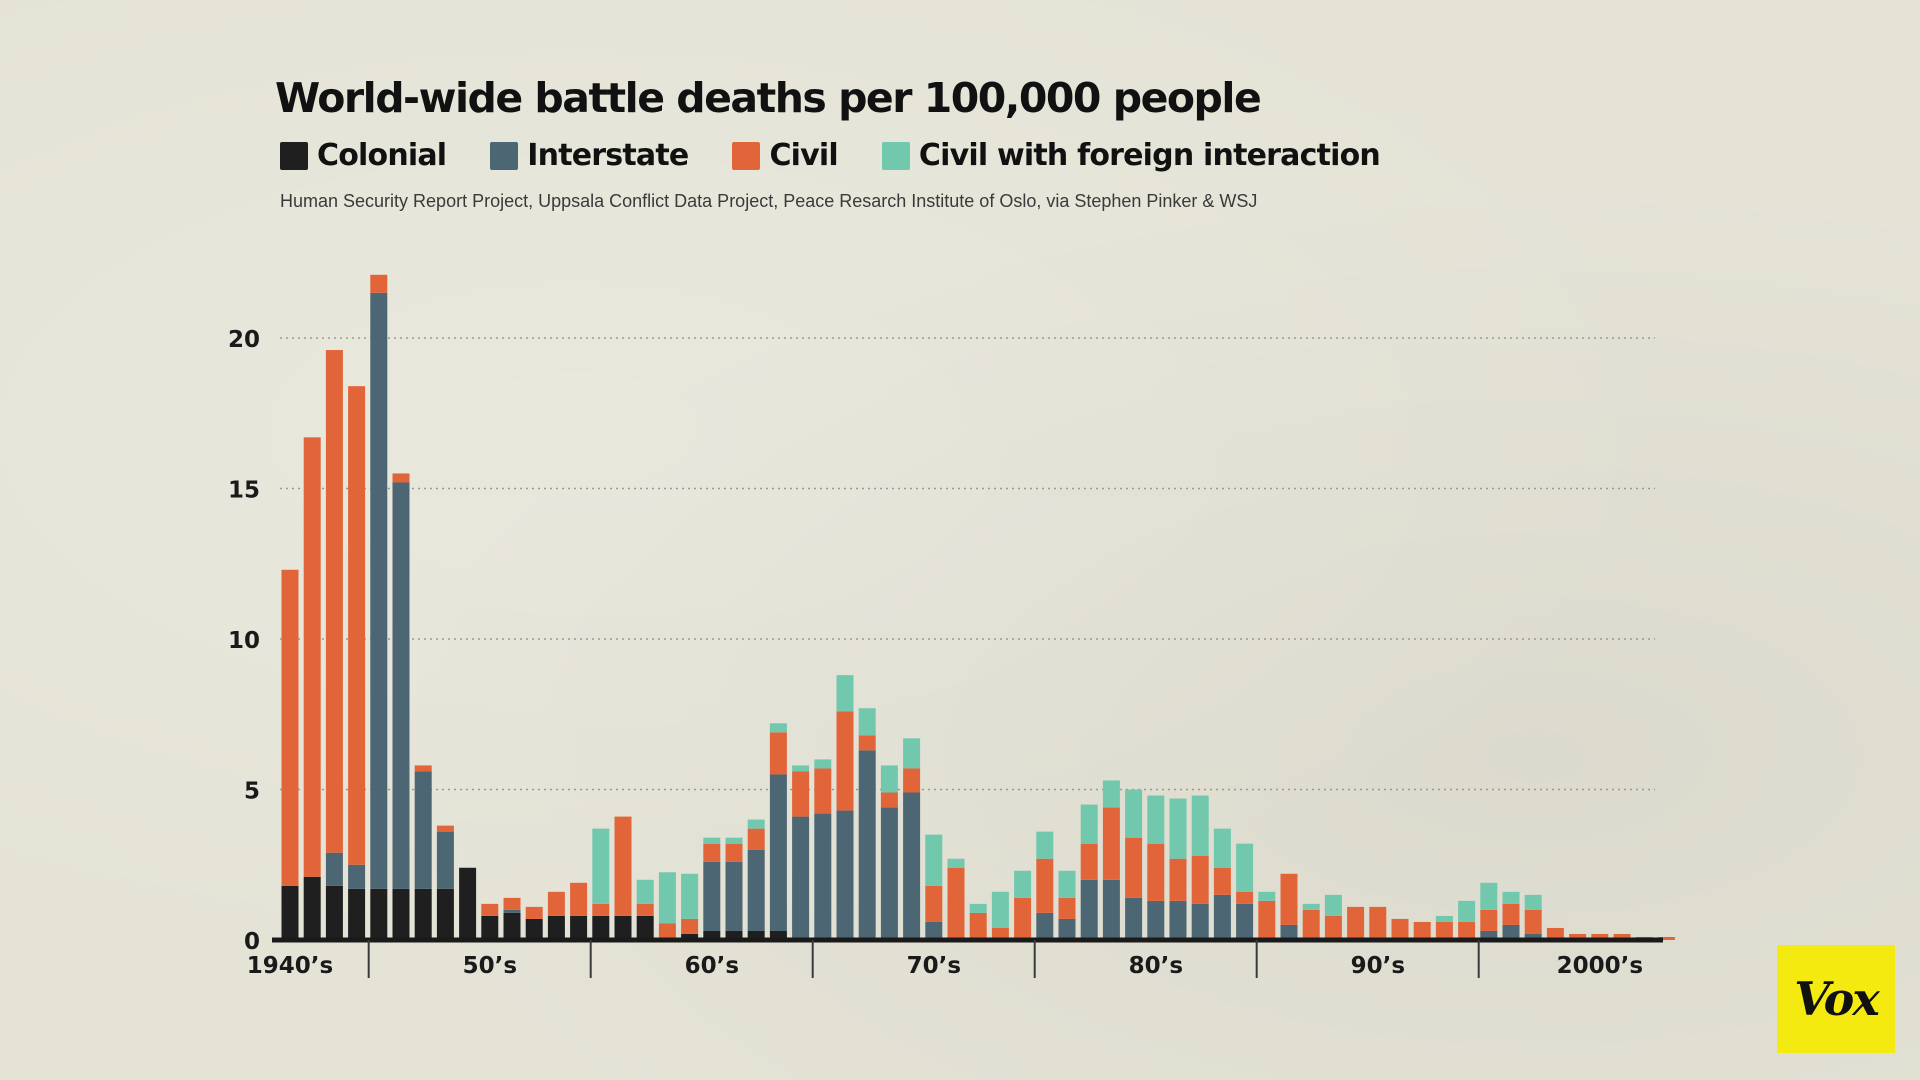 This screenshot has height=1080, width=1920. Describe the element at coordinates (895, 155) in the screenshot. I see `legend-swatch-civil-foreign` at that location.